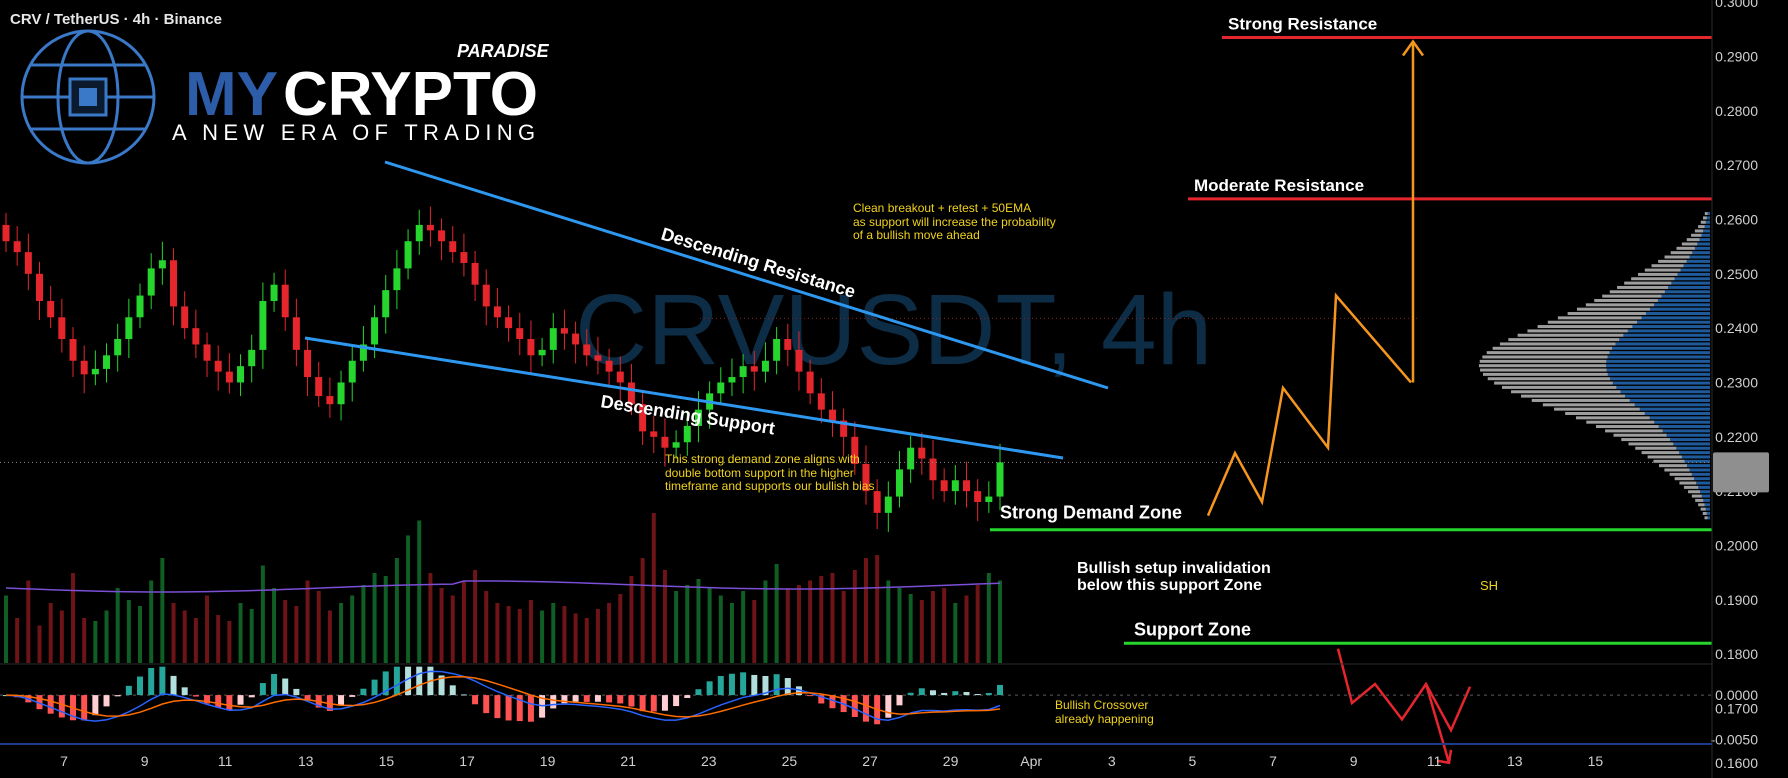  What do you see at coordinates (879, 705) in the screenshot?
I see `macd-pane: 0.0000 -0.0050` at bounding box center [879, 705].